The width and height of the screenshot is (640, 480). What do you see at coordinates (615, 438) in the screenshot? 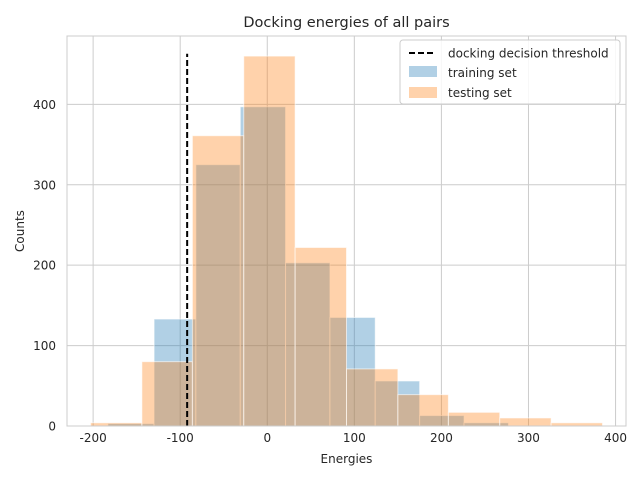
I see `x-tick-label: 400` at bounding box center [615, 438].